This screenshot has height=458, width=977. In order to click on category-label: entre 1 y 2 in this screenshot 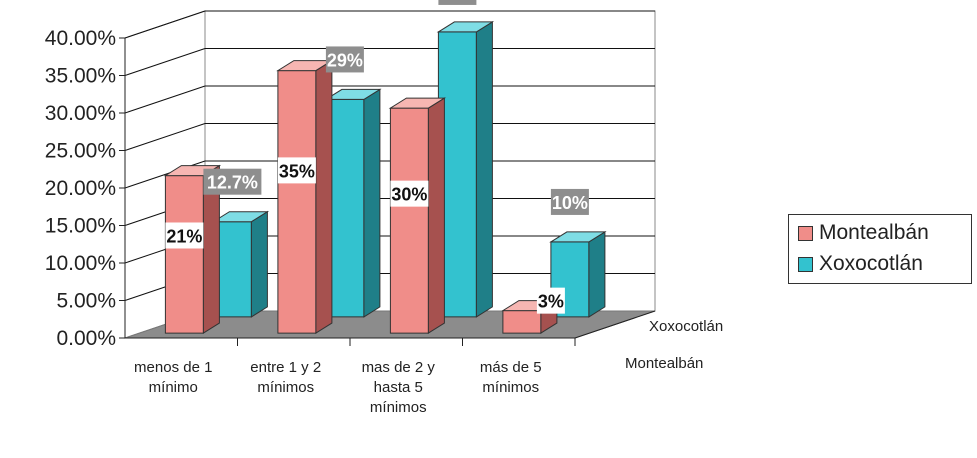, I will do `click(285, 367)`.